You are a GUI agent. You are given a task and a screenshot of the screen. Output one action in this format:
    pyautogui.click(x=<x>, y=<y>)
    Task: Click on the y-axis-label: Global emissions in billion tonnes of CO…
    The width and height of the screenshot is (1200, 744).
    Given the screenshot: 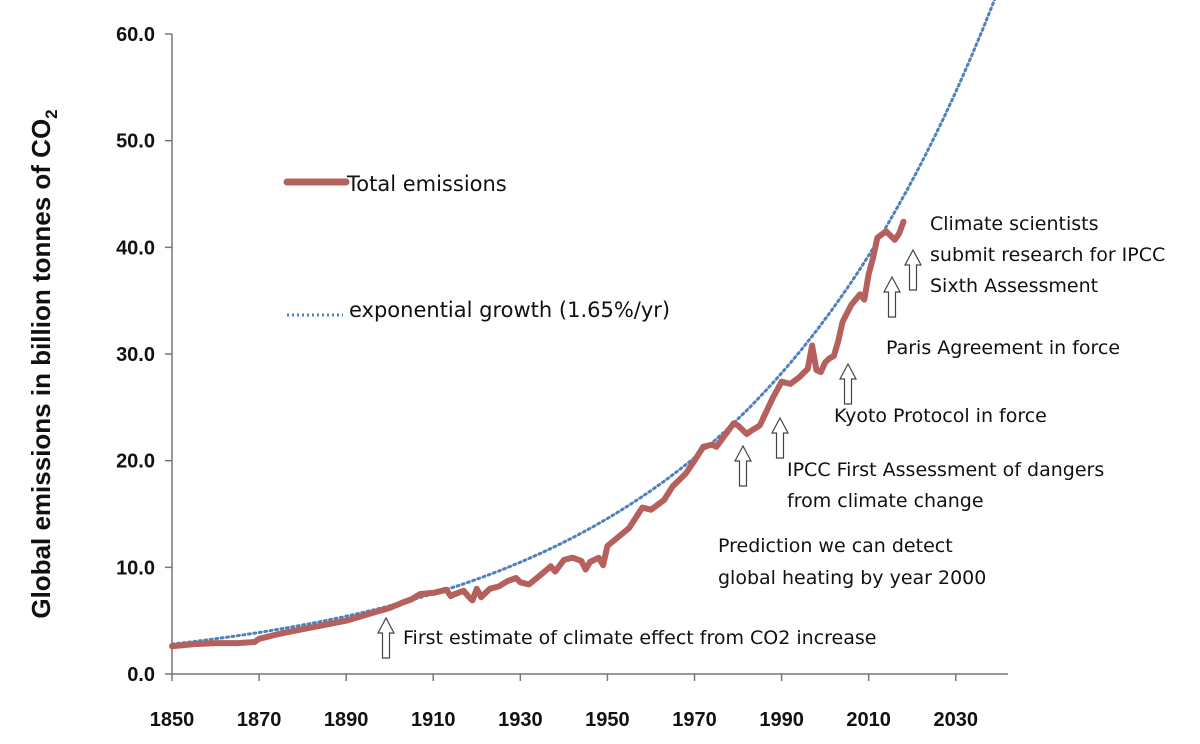 What is the action you would take?
    pyautogui.click(x=43, y=363)
    